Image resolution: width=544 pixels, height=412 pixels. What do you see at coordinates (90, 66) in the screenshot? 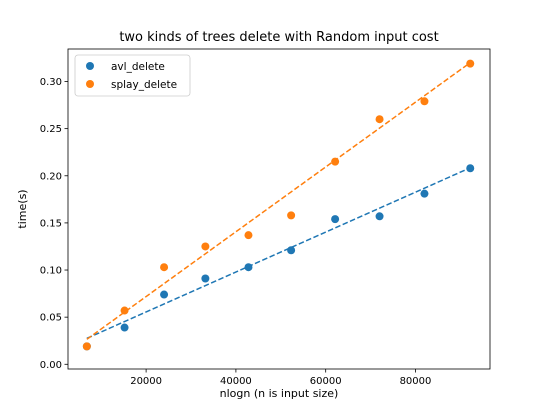
I see `legend-marker-avl-delete` at bounding box center [90, 66].